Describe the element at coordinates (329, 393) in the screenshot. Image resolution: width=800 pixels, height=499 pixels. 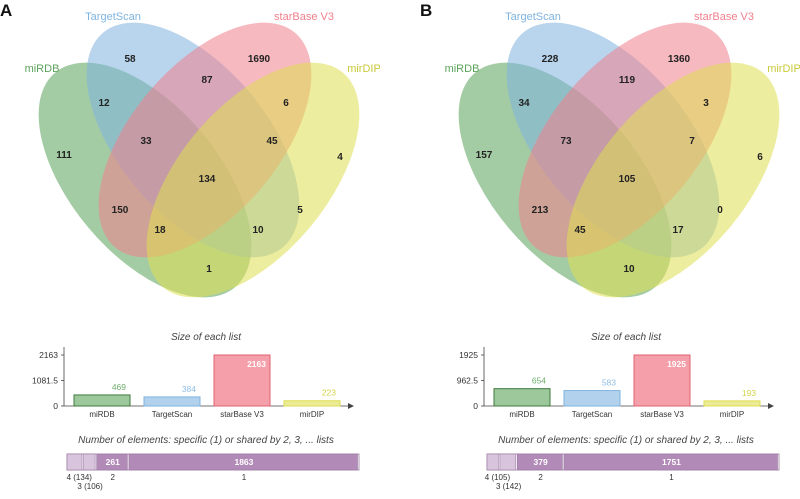
I see `size-bar-value-mirdip: 223` at that location.